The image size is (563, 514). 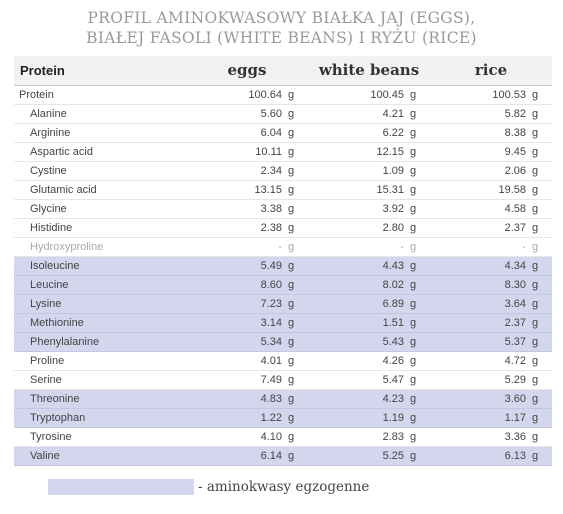 What do you see at coordinates (48, 113) in the screenshot?
I see `amino-acid-name: Alanine` at bounding box center [48, 113].